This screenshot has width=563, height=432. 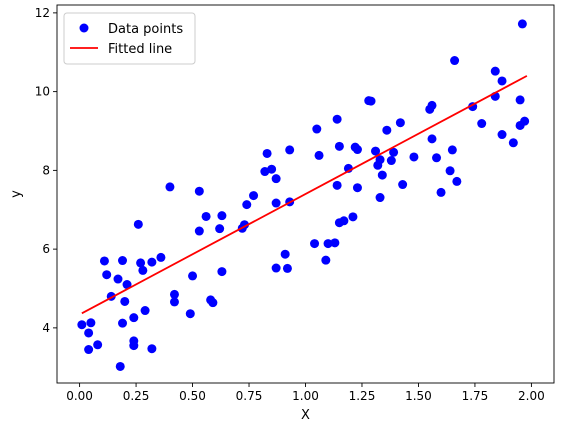 What do you see at coordinates (46, 328) in the screenshot?
I see `y-tick-label-0: 4` at bounding box center [46, 328].